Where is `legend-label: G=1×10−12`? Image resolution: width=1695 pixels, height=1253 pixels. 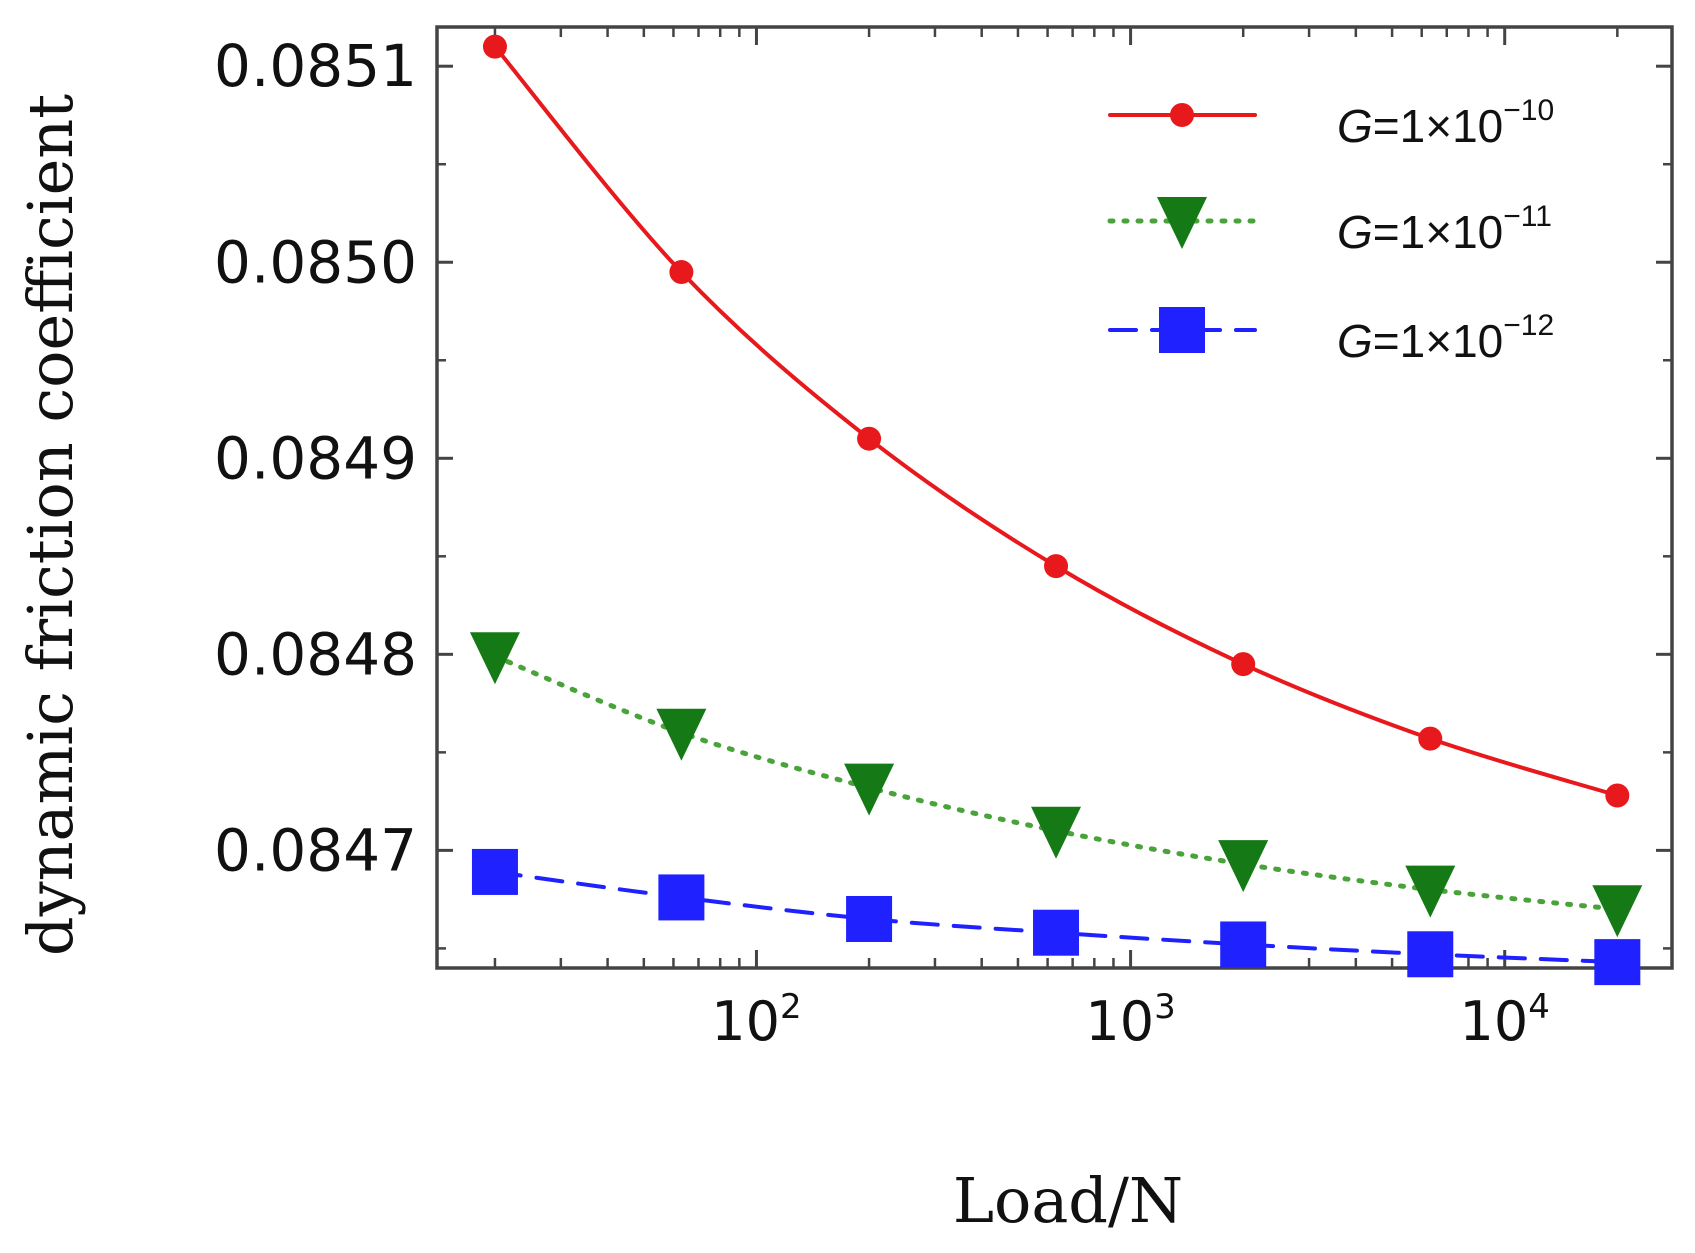
legend-label: G=1×10−12 is located at coordinates (1445, 338).